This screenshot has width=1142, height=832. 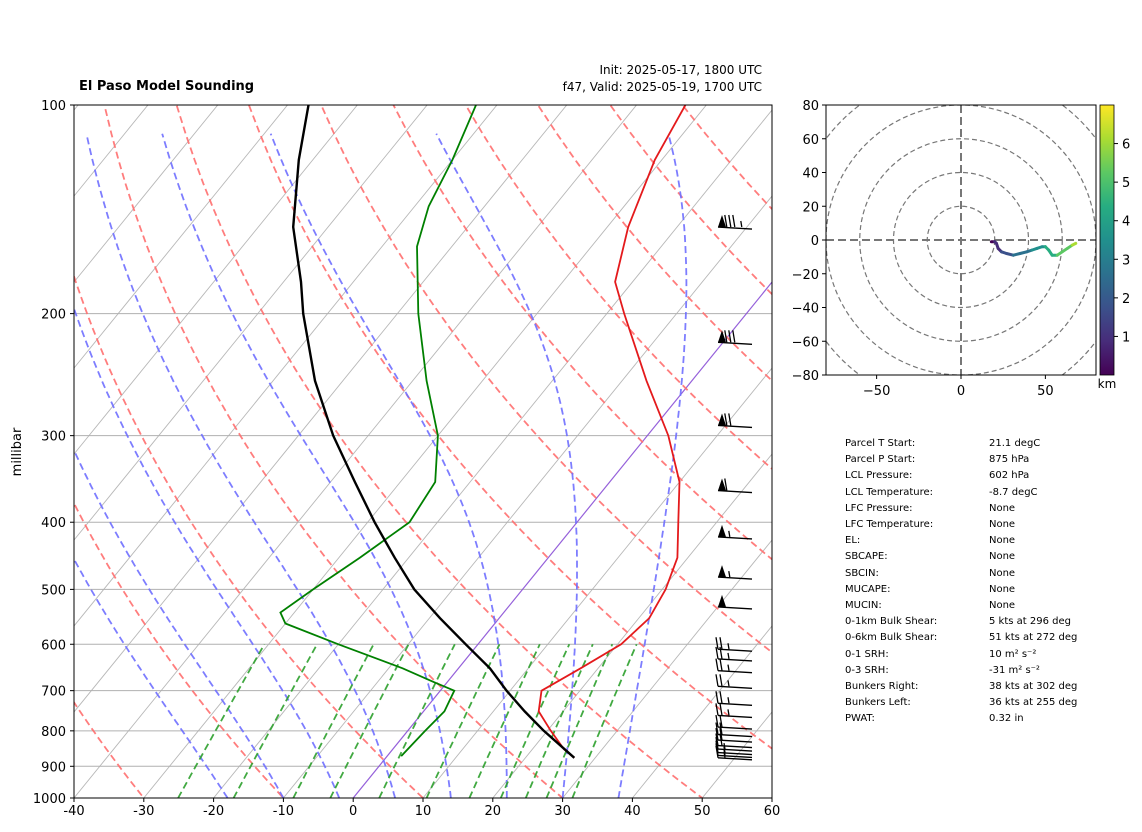 I want to click on stat-label: LFC Pressure:, so click(x=879, y=508).